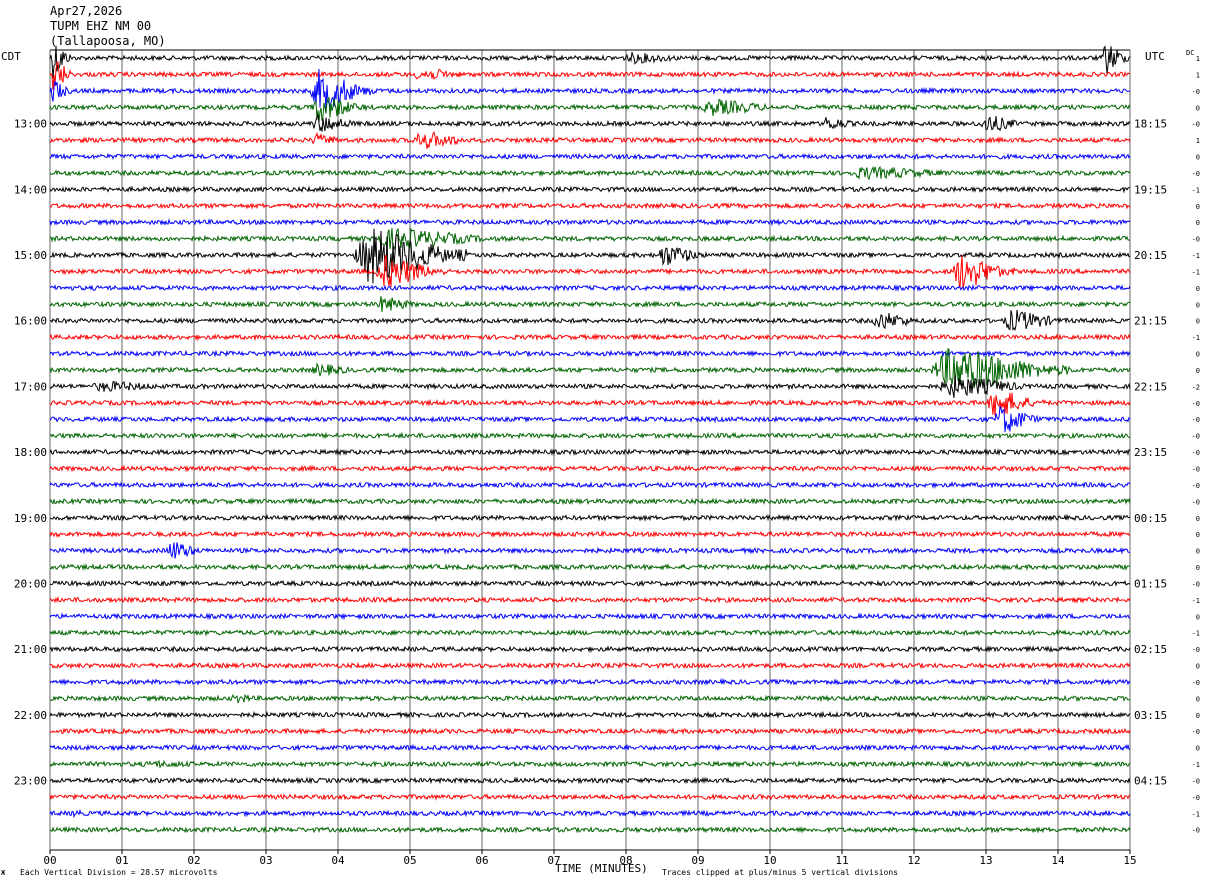 The width and height of the screenshot is (1210, 886). What do you see at coordinates (1190, 53) in the screenshot?
I see `dc-label: DC` at bounding box center [1190, 53].